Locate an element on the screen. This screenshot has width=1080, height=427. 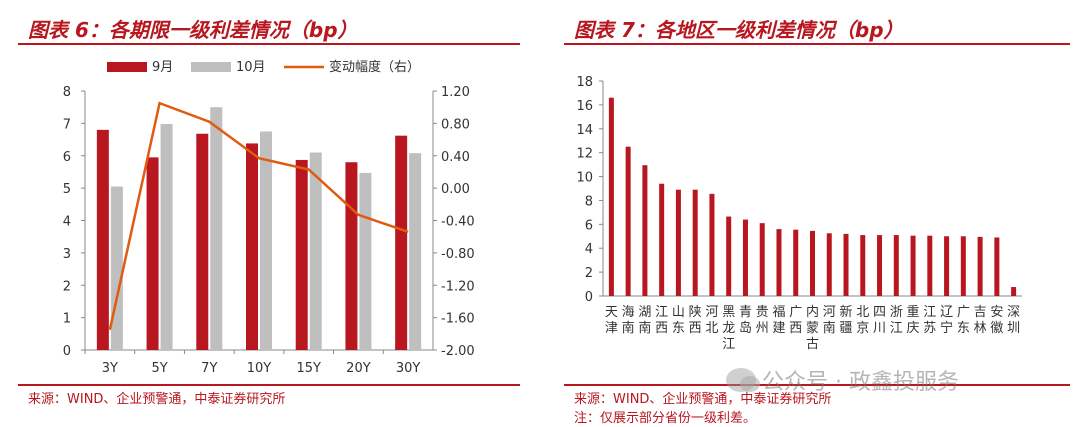
x-tick-label: 北京 is located at coordinates (862, 320).